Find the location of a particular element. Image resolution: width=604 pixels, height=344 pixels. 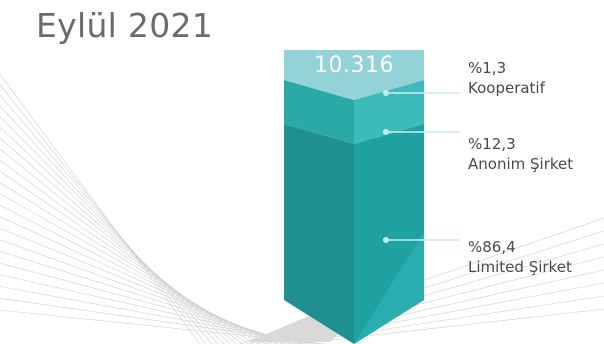

bar-face-limited-shading is located at coordinates (389, 288).